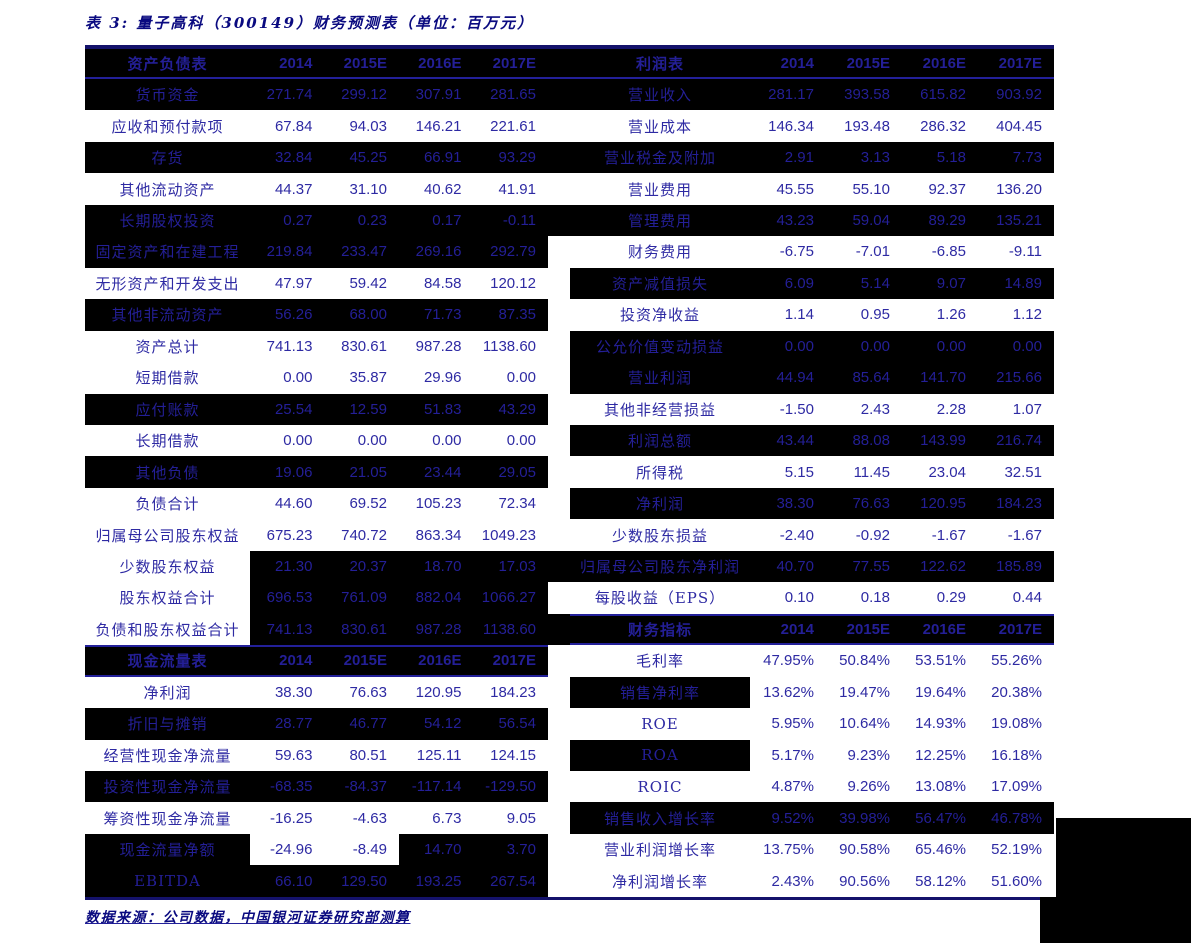 Image resolution: width=1191 pixels, height=943 pixels. Describe the element at coordinates (510, 189) in the screenshot. I see `left-value-cell: 41.91` at that location.